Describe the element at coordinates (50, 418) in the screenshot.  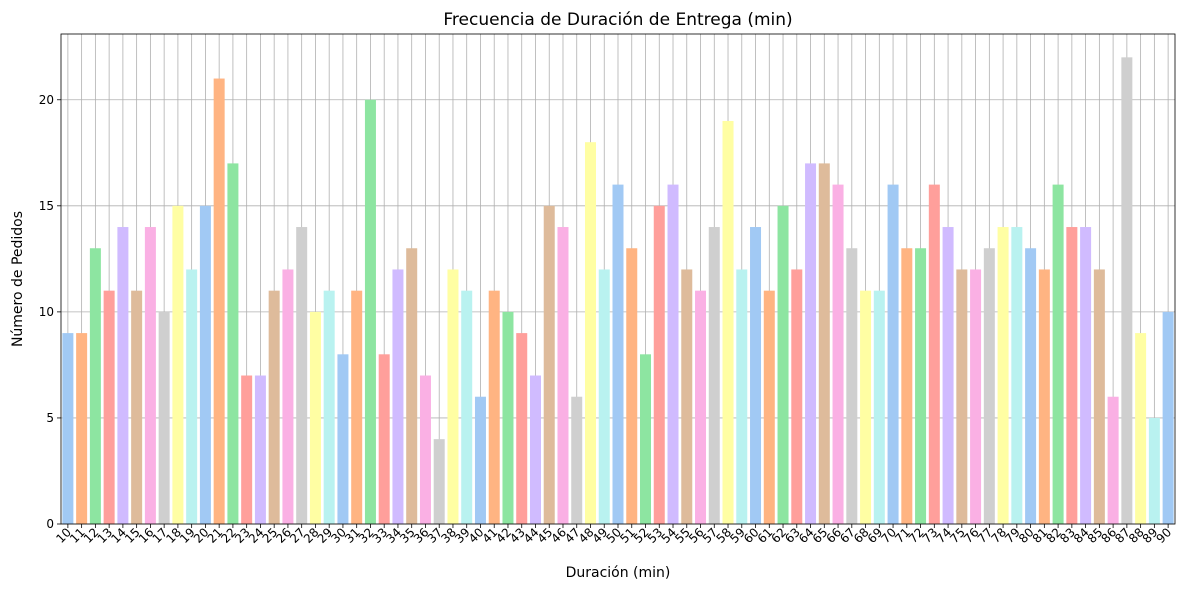
I see `y-tick-label: 5` at that location.